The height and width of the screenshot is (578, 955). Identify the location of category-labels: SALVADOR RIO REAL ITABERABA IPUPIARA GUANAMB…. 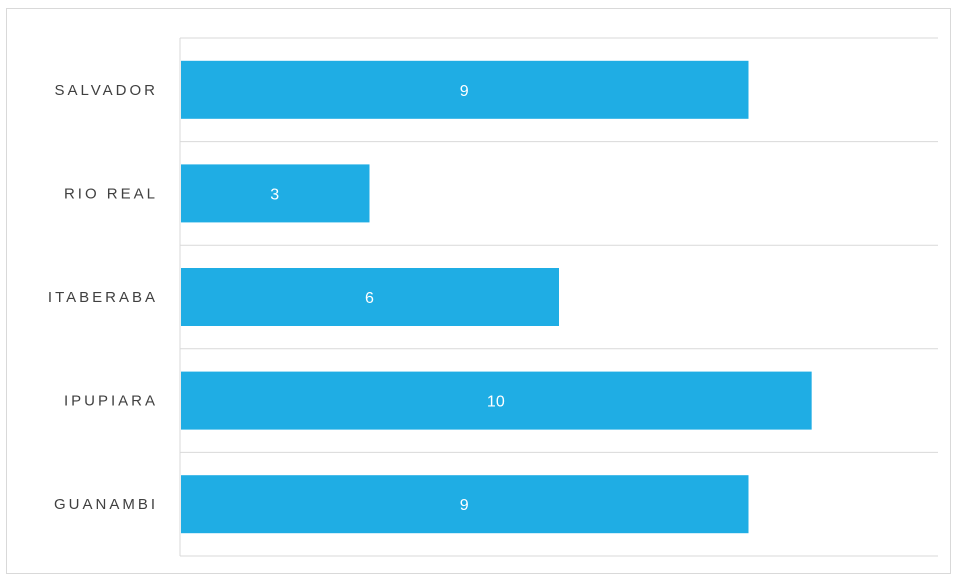
(103, 297).